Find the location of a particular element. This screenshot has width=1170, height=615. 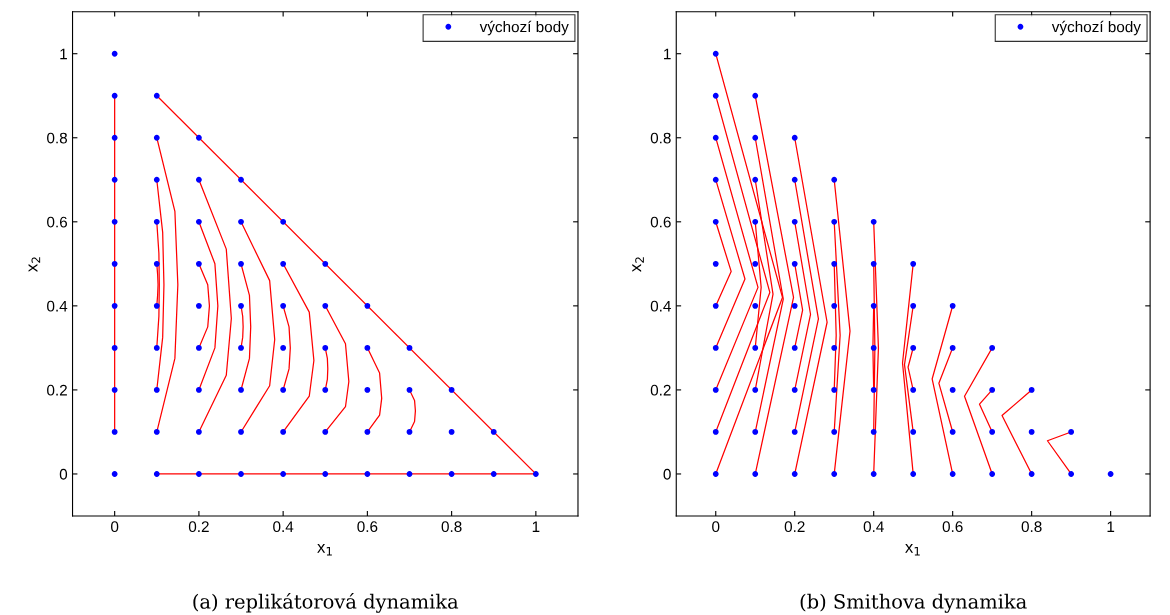

text: (a) replikátorová dynamika is located at coordinates (326, 602).